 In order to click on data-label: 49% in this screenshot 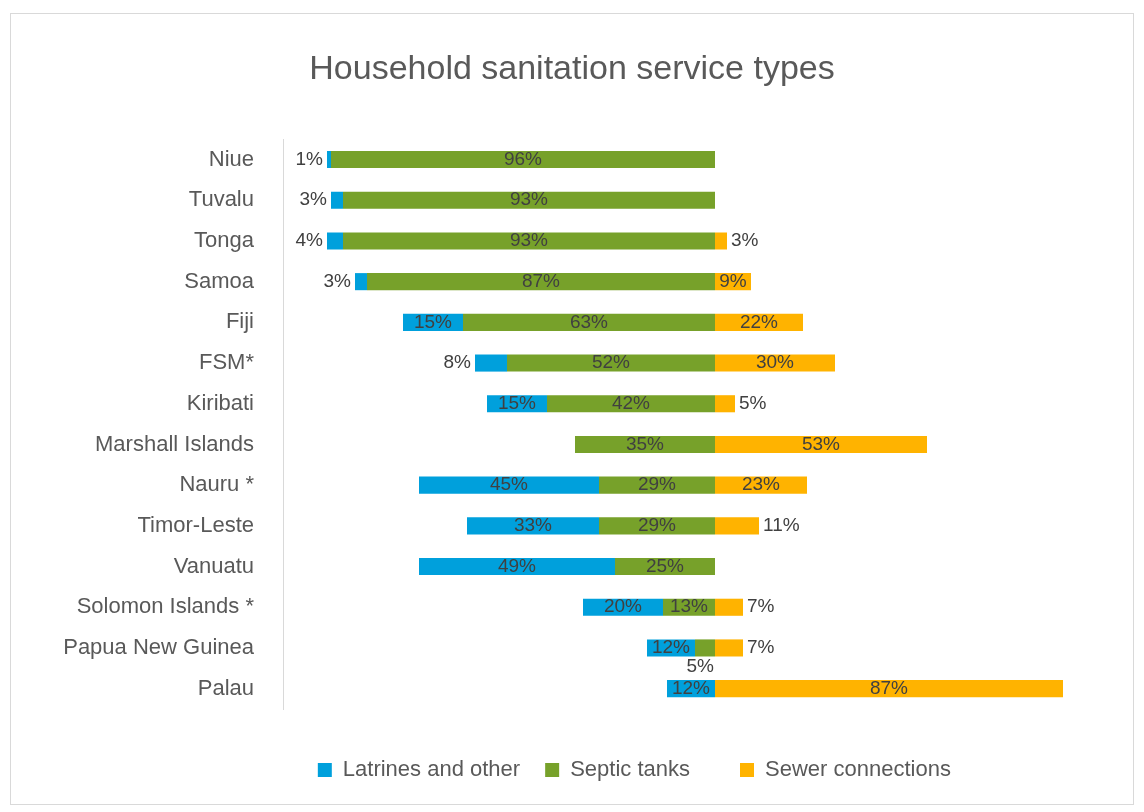, I will do `click(517, 565)`.